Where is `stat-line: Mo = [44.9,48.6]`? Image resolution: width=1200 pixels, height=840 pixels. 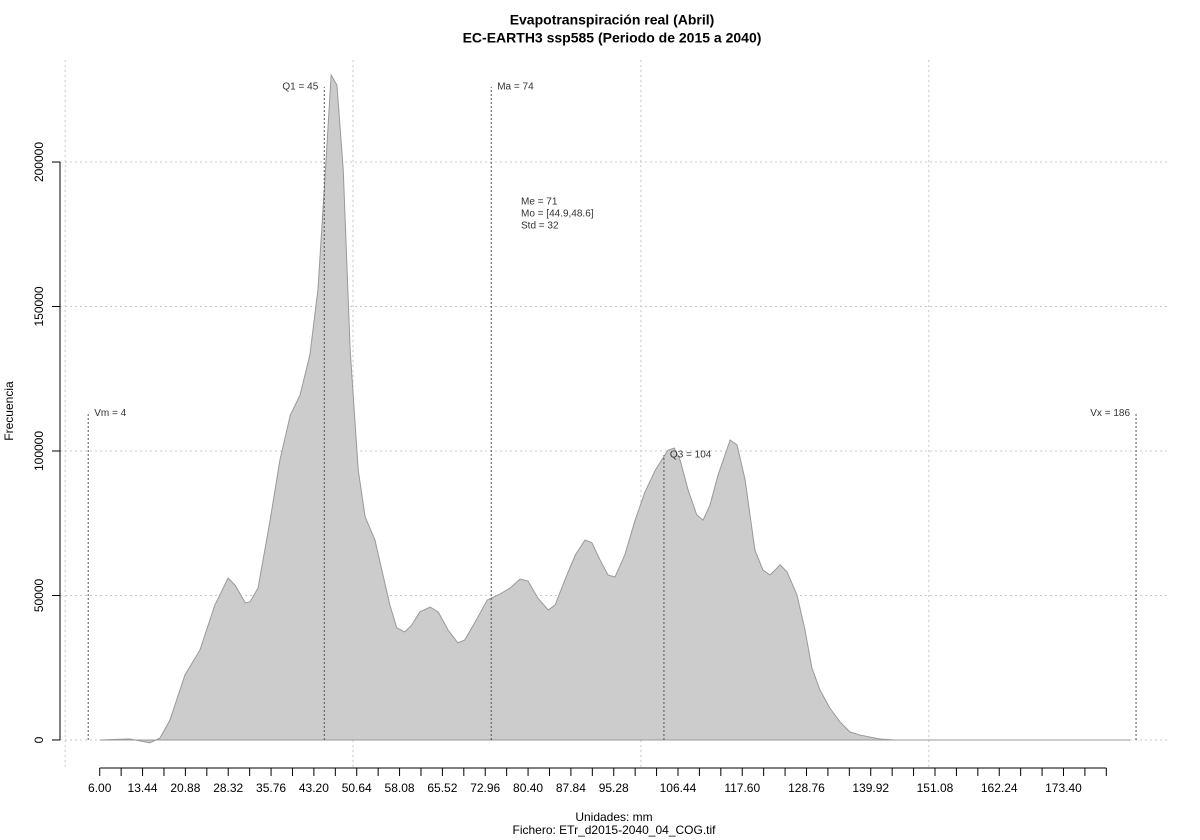 stat-line: Mo = [44.9,48.6] is located at coordinates (557, 214).